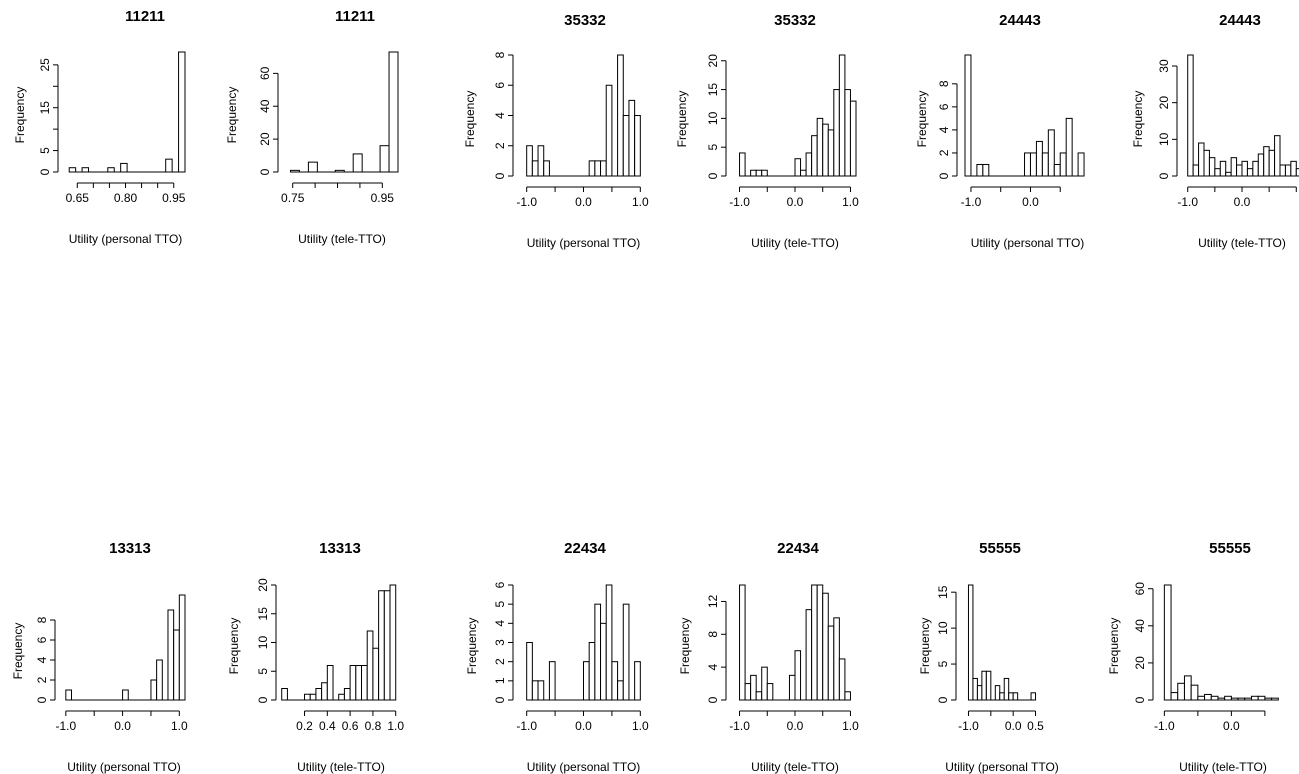 This screenshot has height=774, width=1299. What do you see at coordinates (145, 16) in the screenshot?
I see `panel-title: 11211` at bounding box center [145, 16].